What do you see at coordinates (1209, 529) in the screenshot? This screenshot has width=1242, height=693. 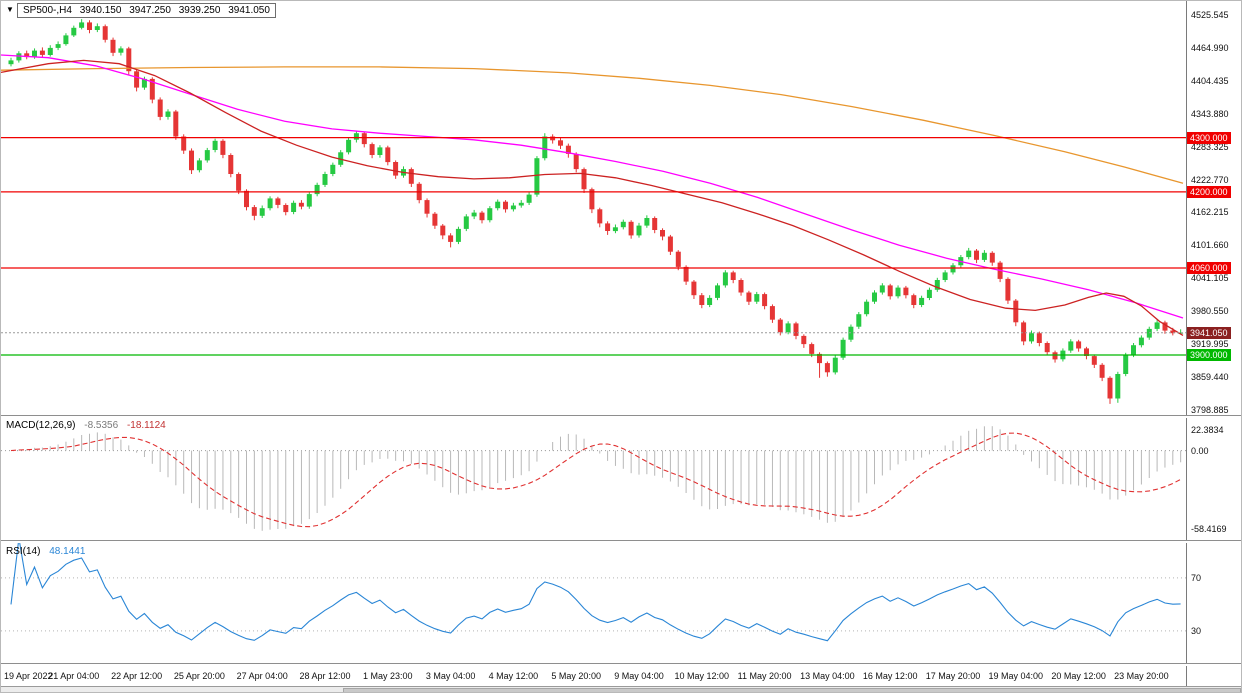 I see `macd-axis-label: -58.4169` at bounding box center [1209, 529].